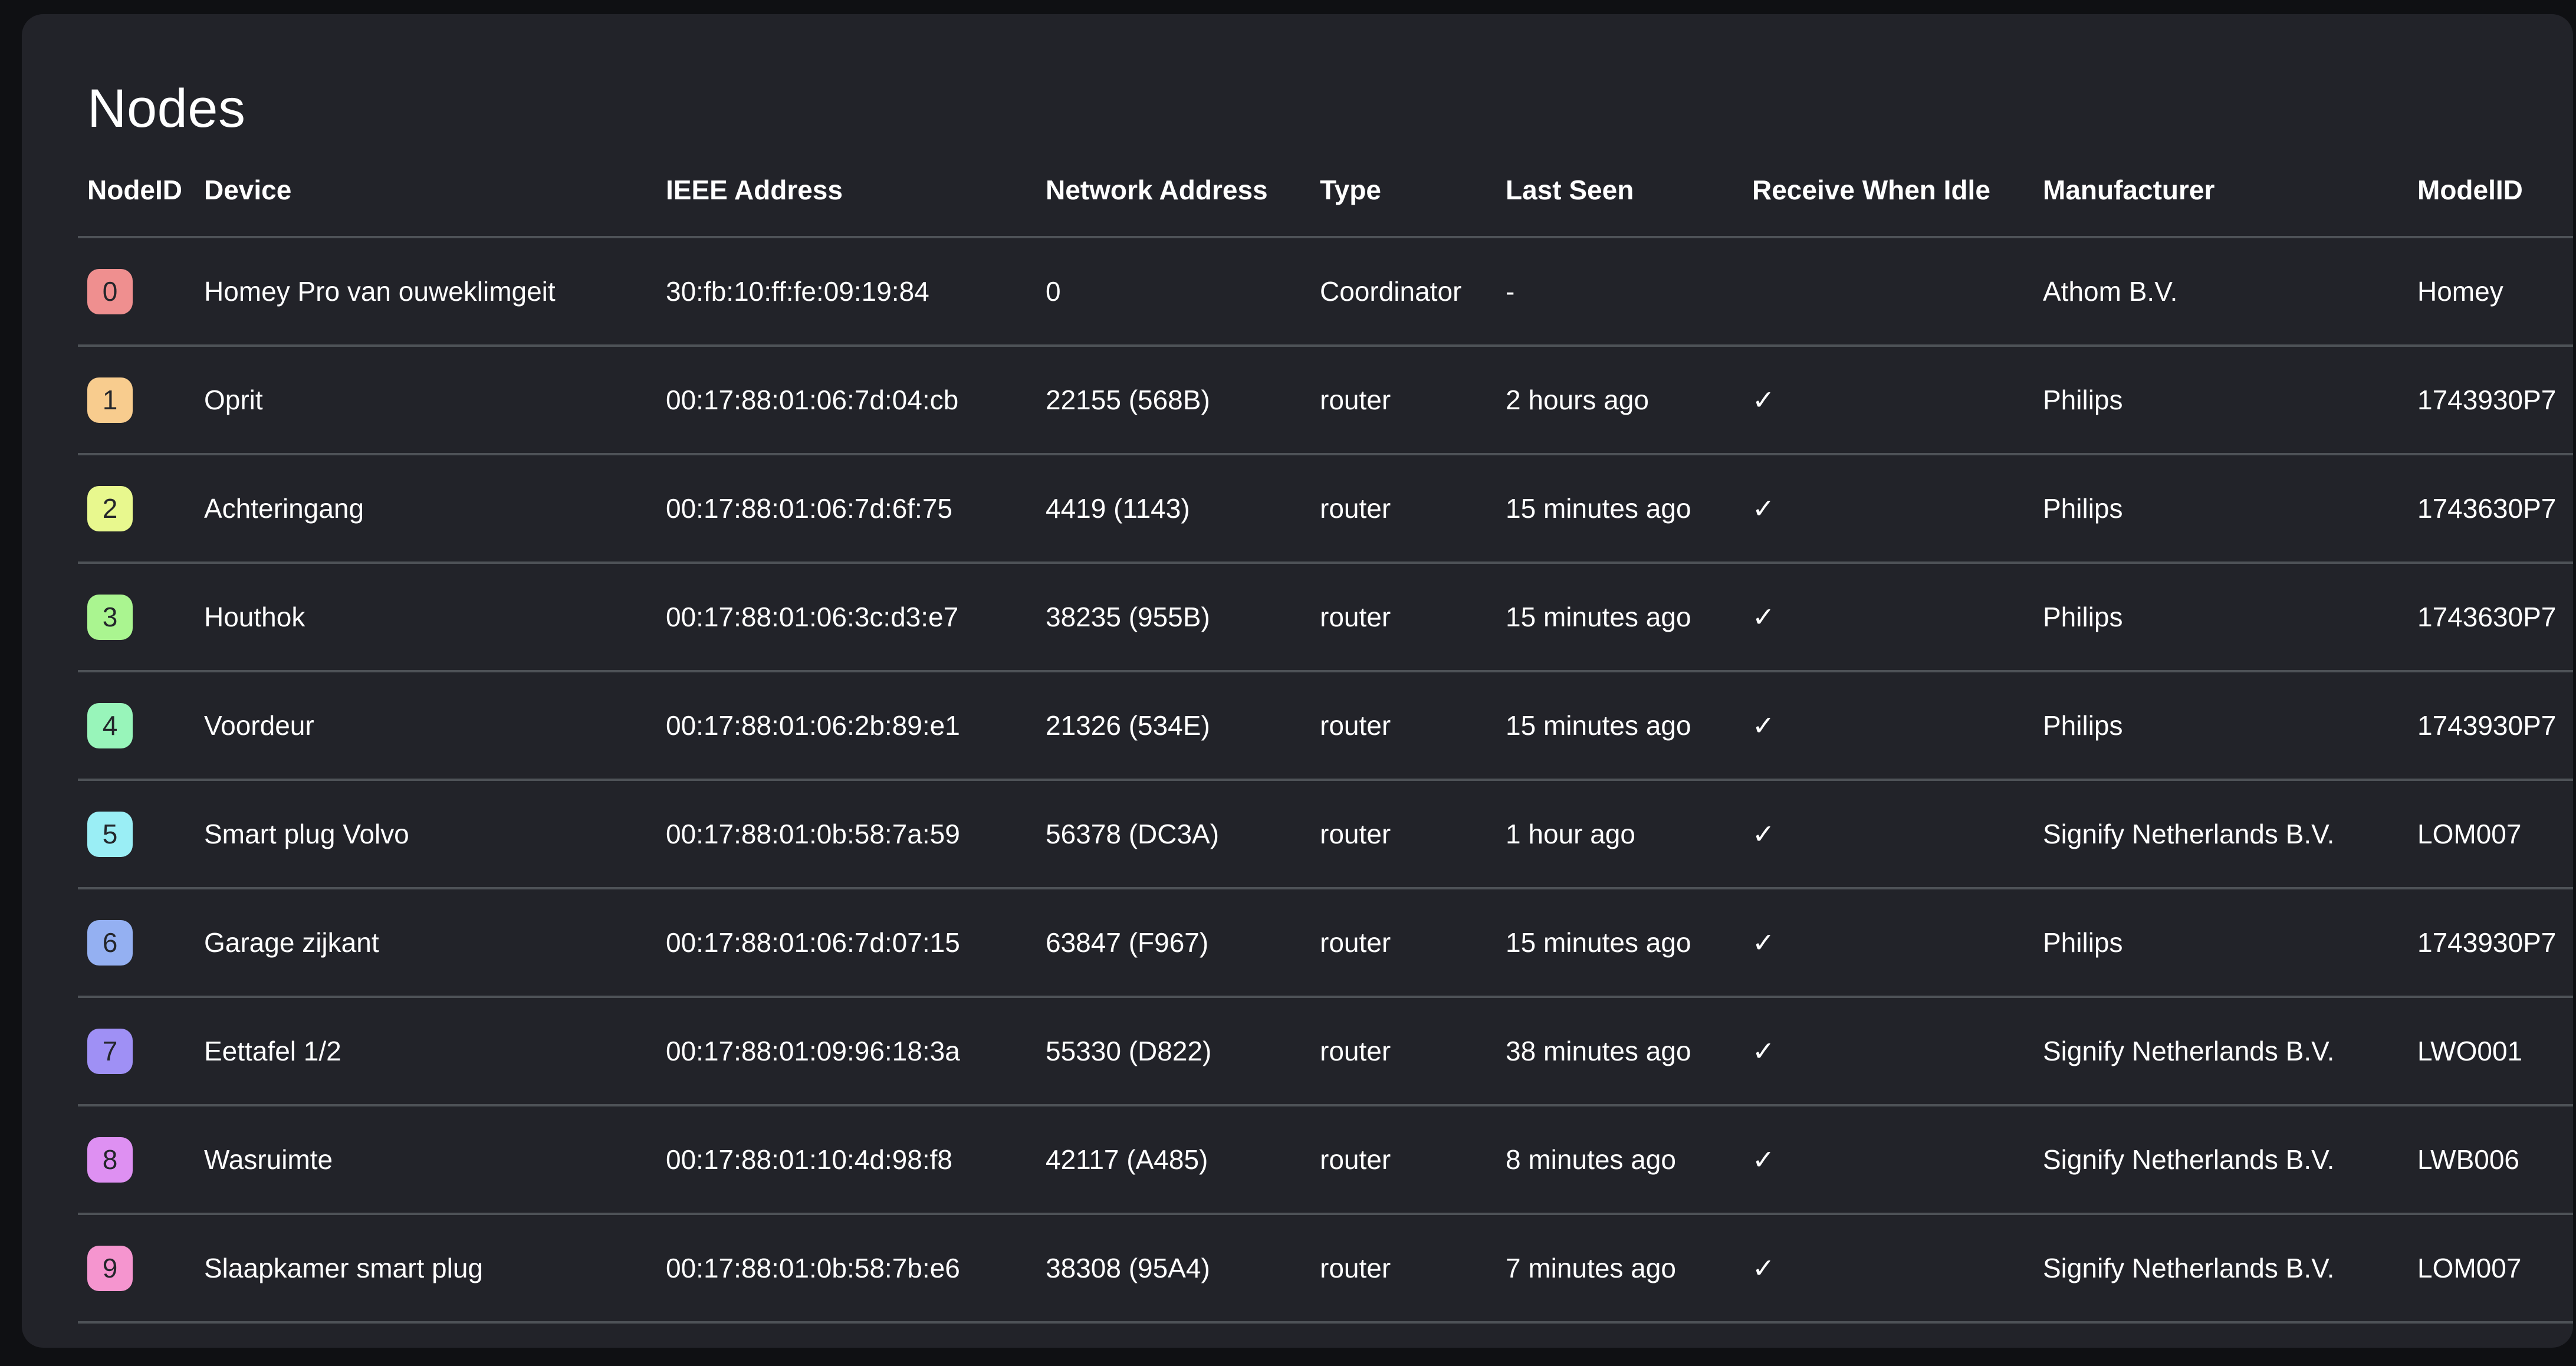  I want to click on device-cell: Garage zijkant, so click(291, 942).